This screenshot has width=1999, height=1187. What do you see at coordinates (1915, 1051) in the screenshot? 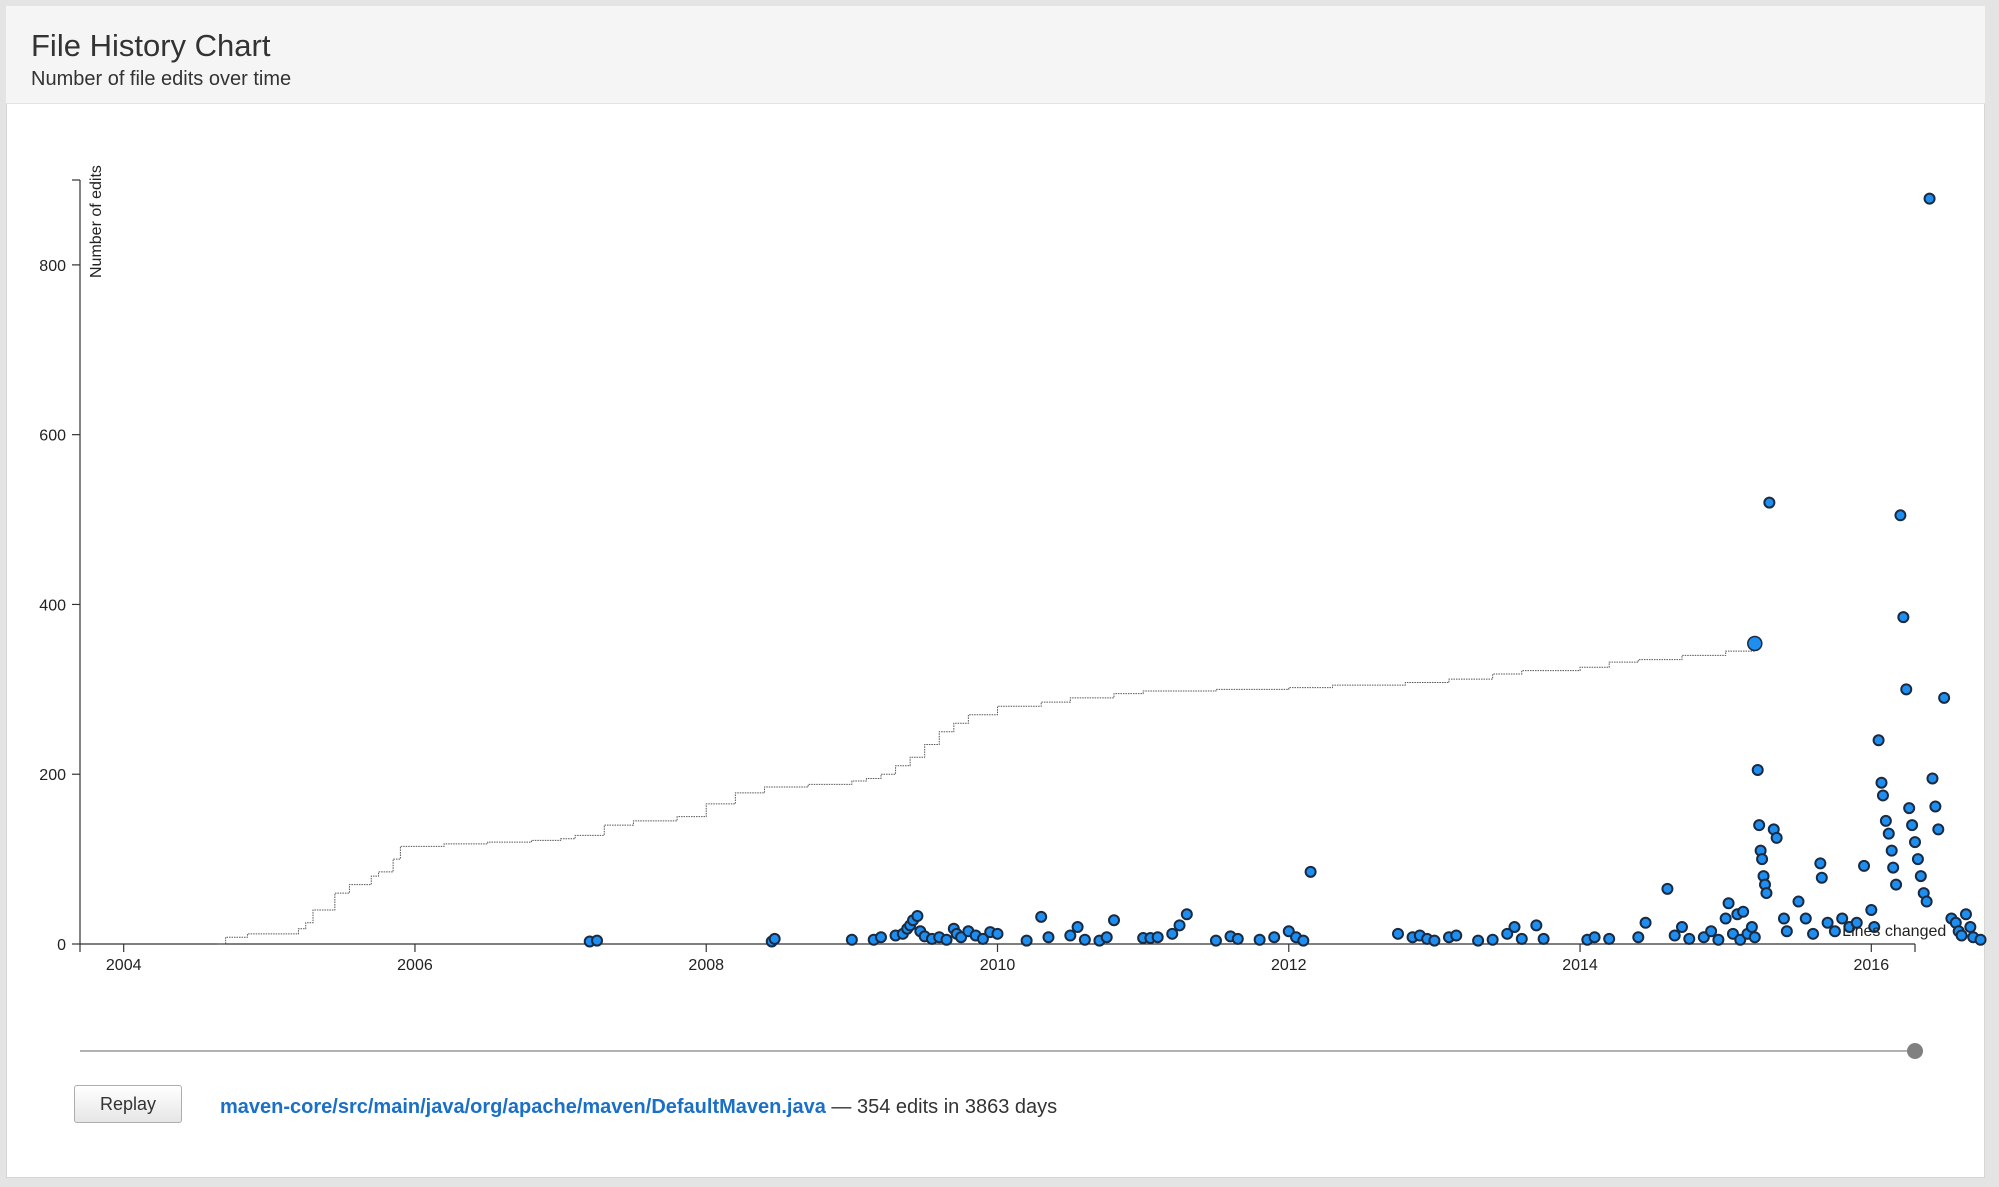
I see `slider-handle` at bounding box center [1915, 1051].